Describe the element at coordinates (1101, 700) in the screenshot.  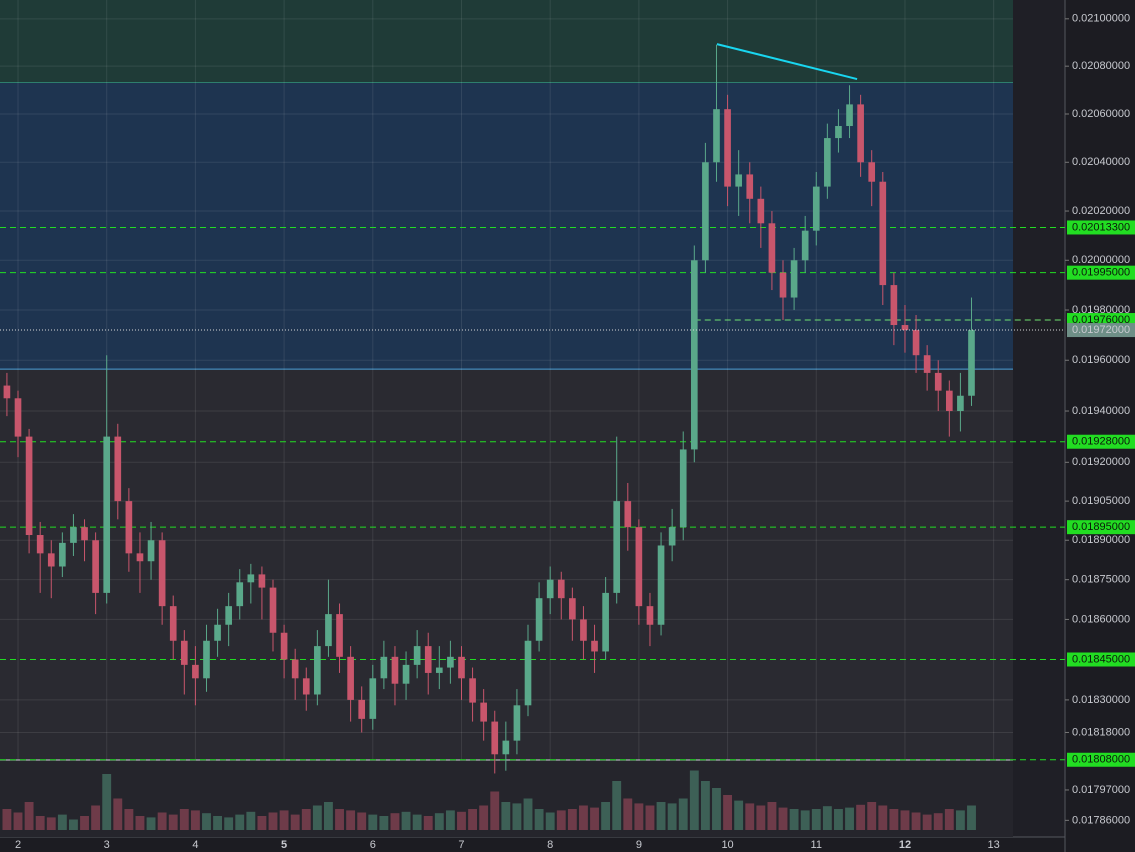
I see `y-tick-label: 0.01830000` at that location.